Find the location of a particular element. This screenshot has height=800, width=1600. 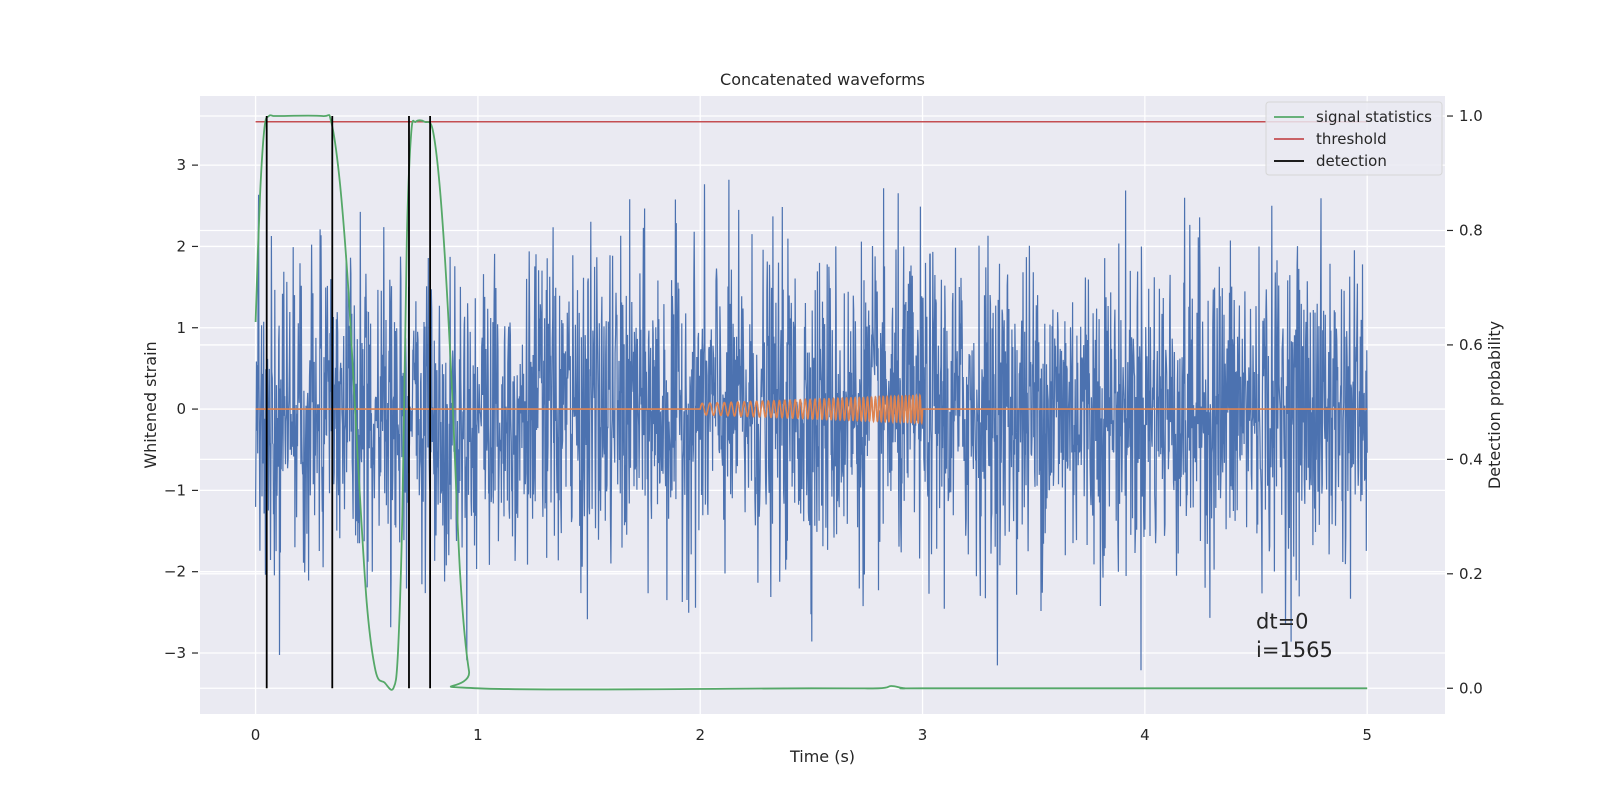

y2-tick-label: 1.0 is located at coordinates (1471, 116).